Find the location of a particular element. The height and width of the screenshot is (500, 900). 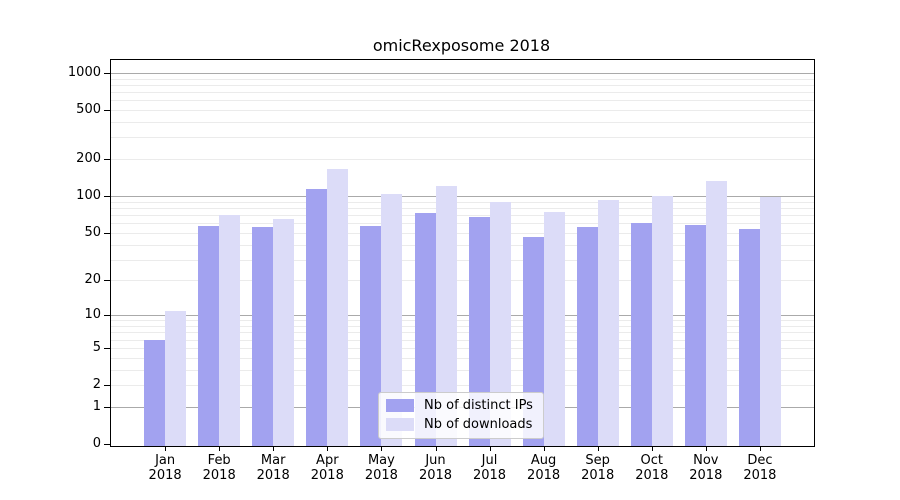

bar-downloads-may is located at coordinates (392, 320).